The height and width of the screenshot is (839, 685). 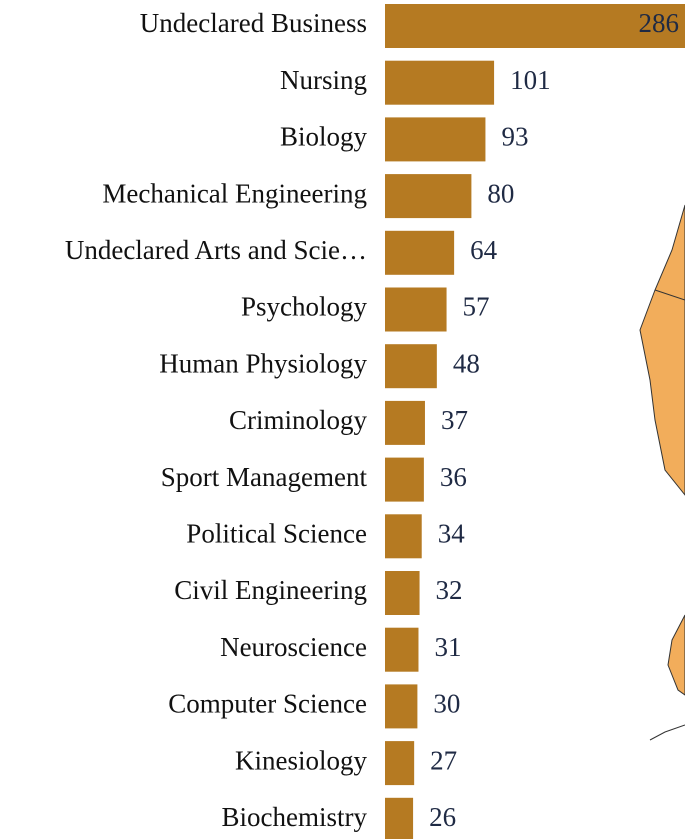 I want to click on value-label: 286, so click(x=659, y=23).